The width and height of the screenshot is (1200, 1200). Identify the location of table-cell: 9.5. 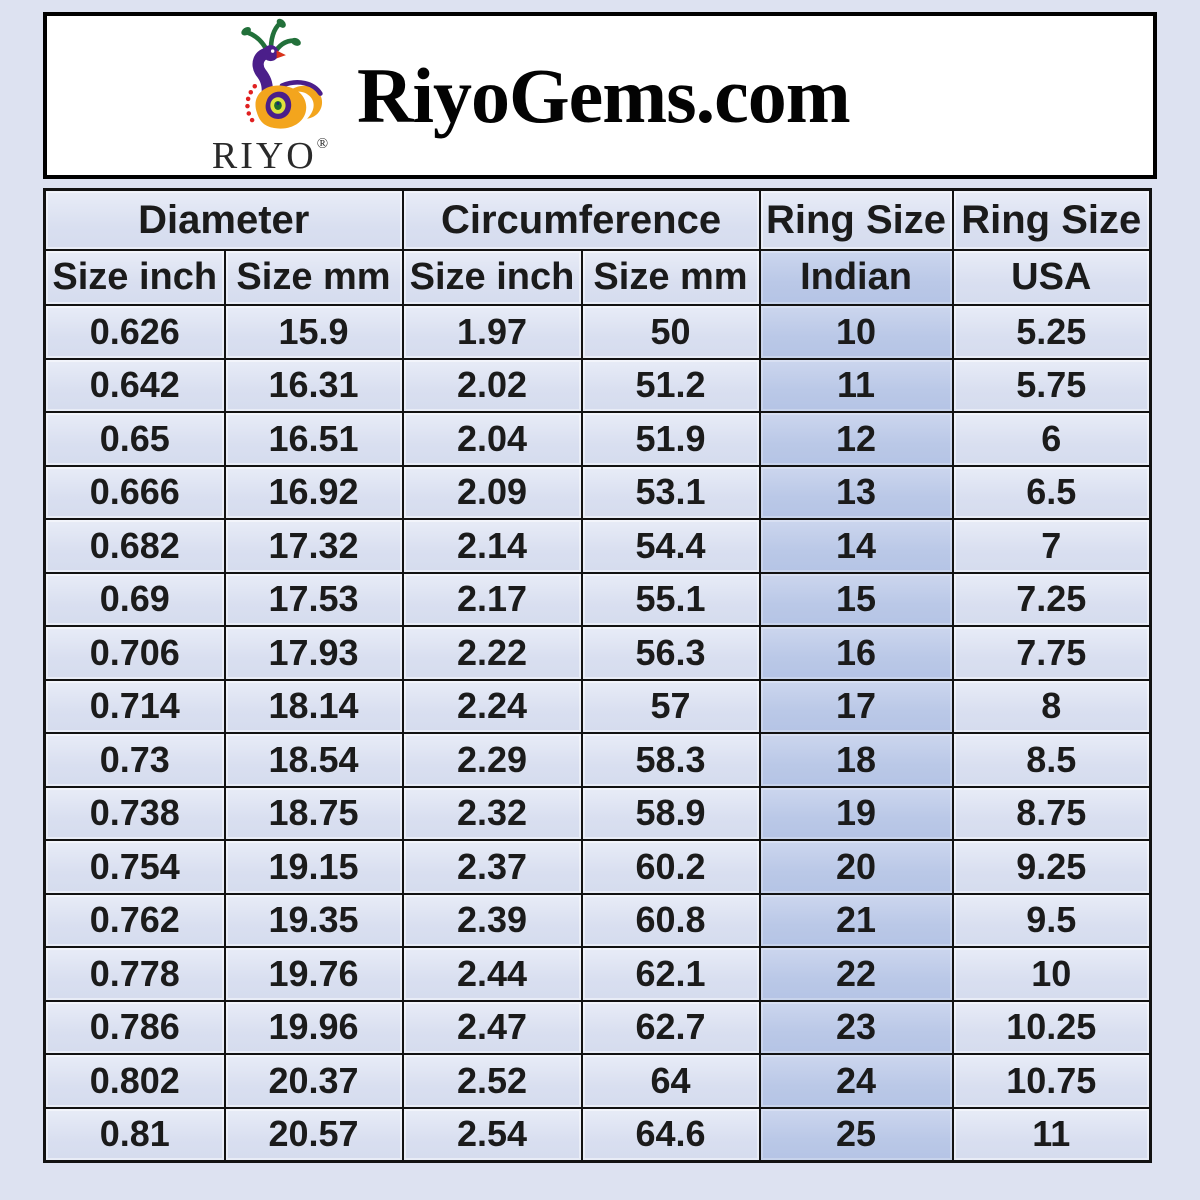
(1051, 920).